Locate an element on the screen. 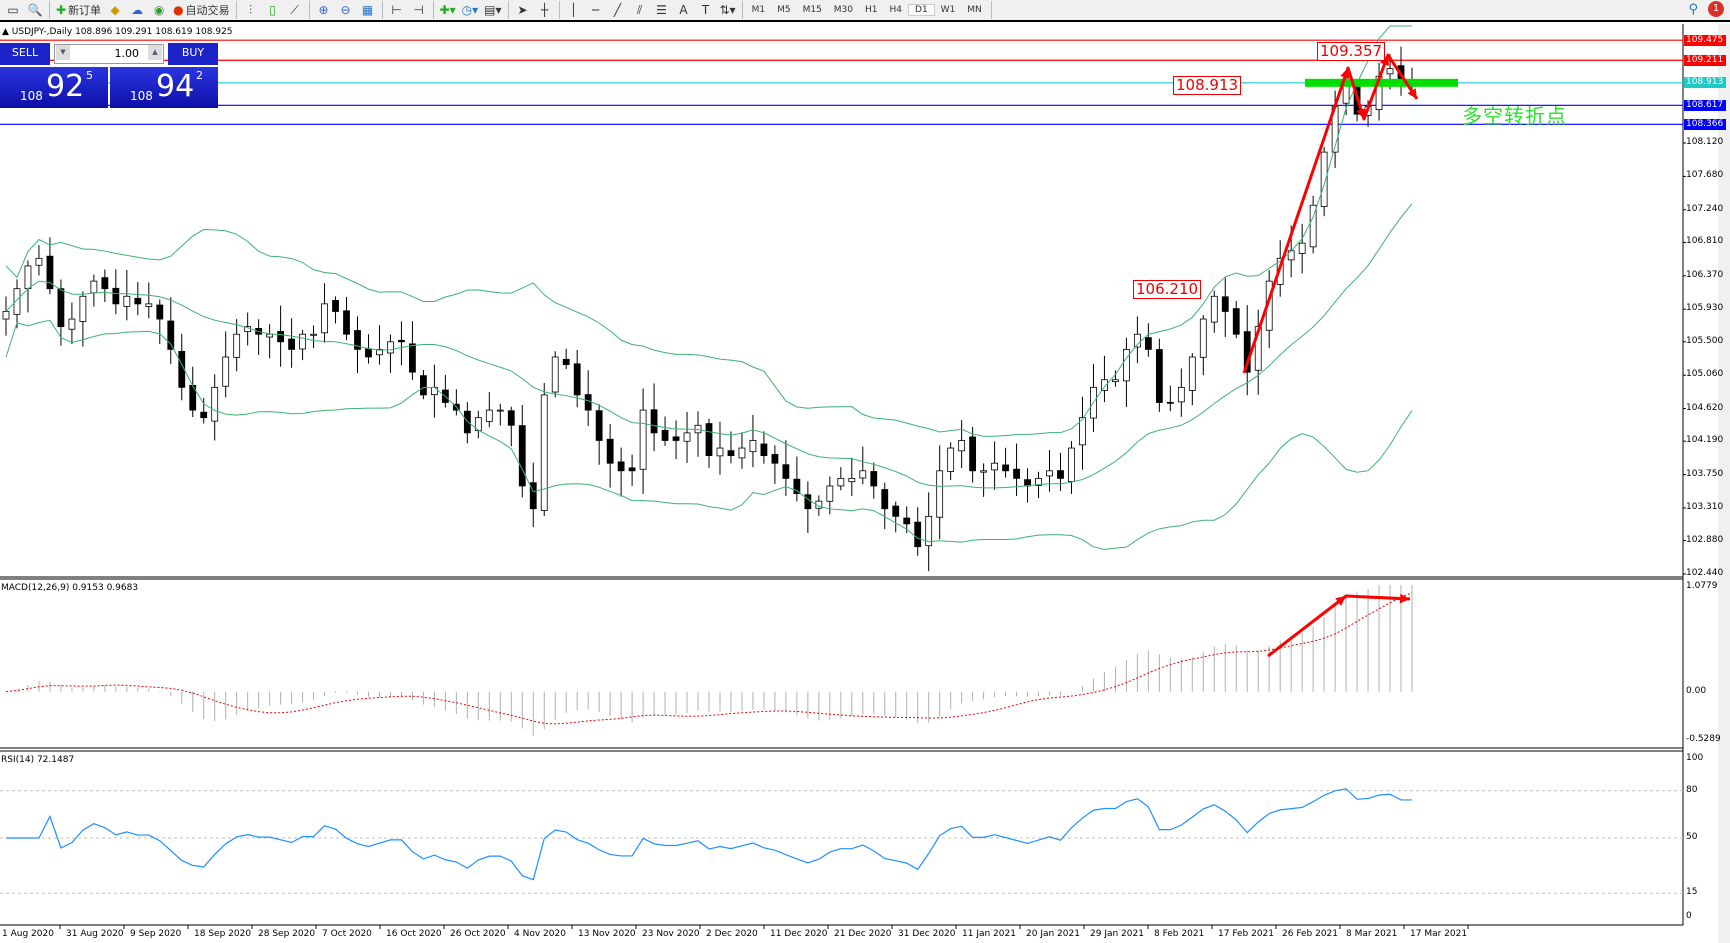  date-axis-label: 31 Aug 2020 is located at coordinates (95, 934).